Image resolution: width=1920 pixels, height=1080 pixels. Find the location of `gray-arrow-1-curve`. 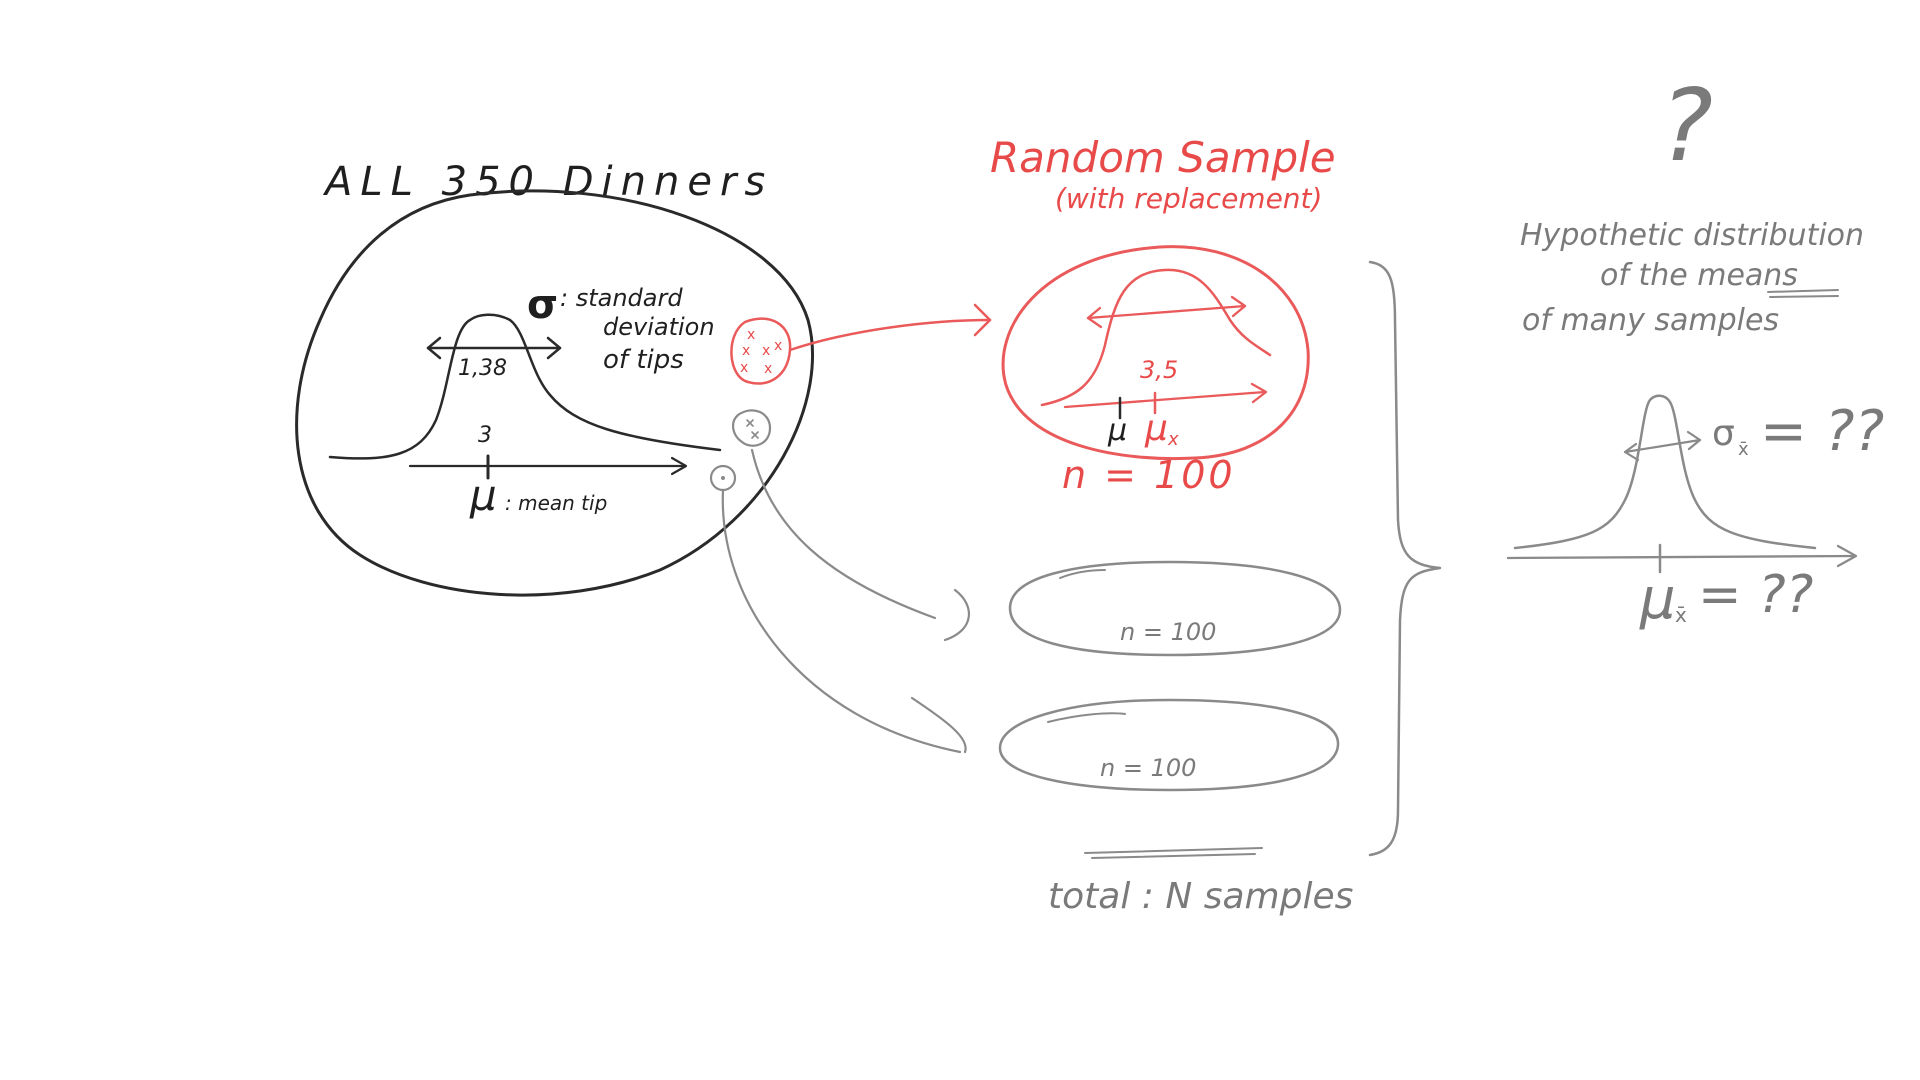

gray-arrow-1-curve is located at coordinates (843, 534).